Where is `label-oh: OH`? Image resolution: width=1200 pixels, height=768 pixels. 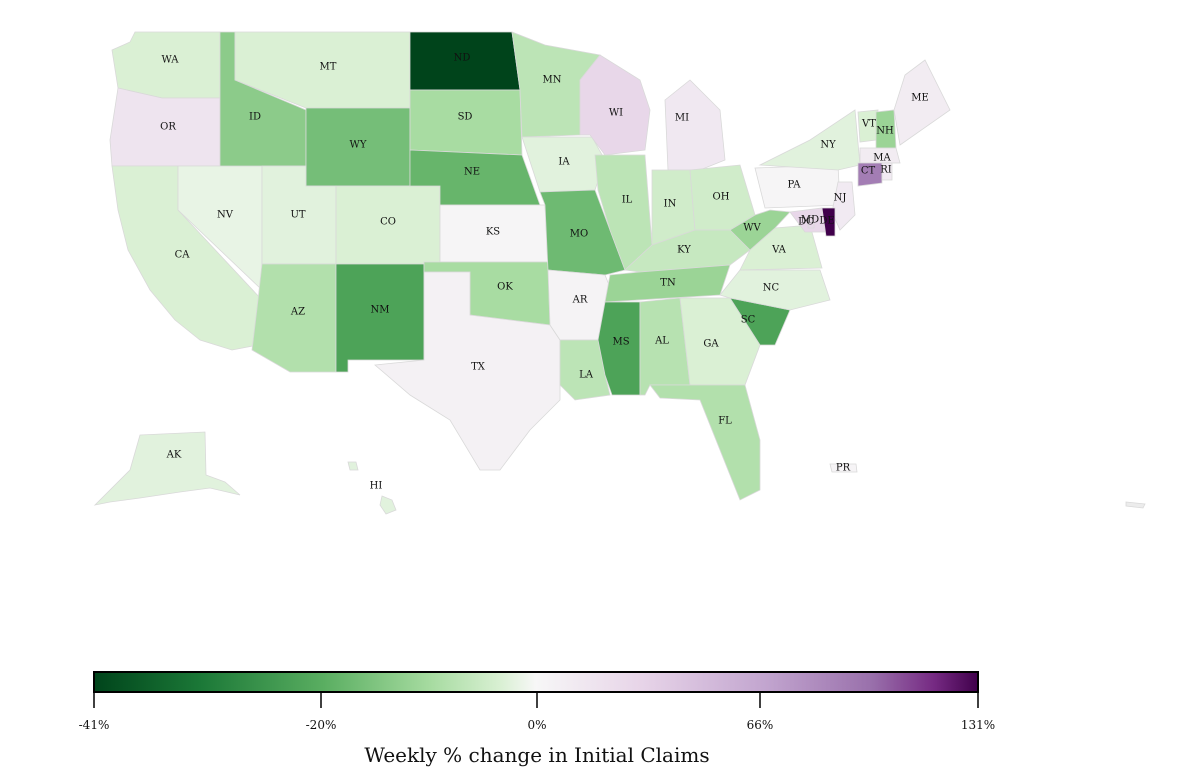
label-oh: OH is located at coordinates (721, 197).